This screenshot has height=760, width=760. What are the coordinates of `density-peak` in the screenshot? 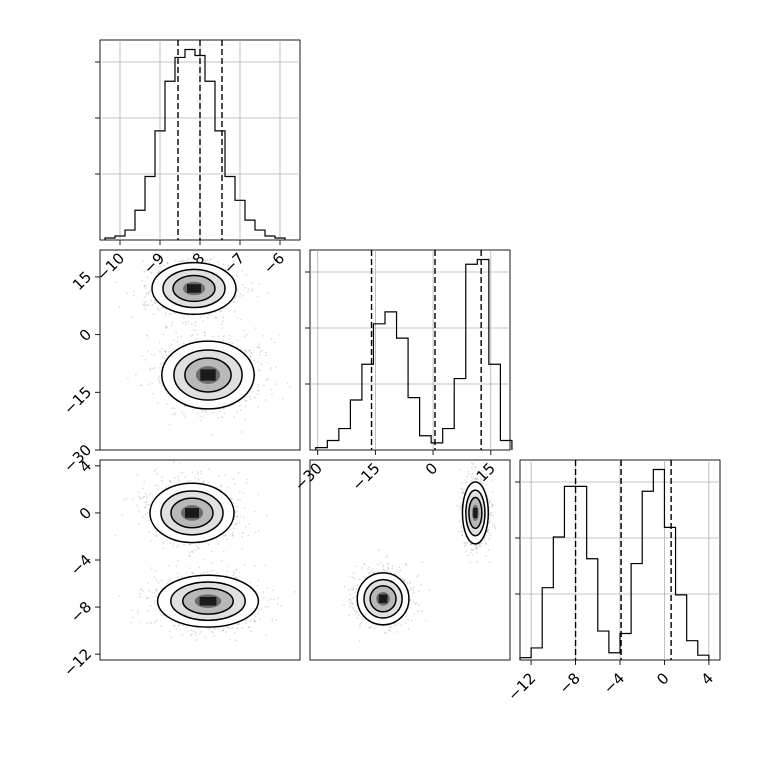 It's located at (194, 288).